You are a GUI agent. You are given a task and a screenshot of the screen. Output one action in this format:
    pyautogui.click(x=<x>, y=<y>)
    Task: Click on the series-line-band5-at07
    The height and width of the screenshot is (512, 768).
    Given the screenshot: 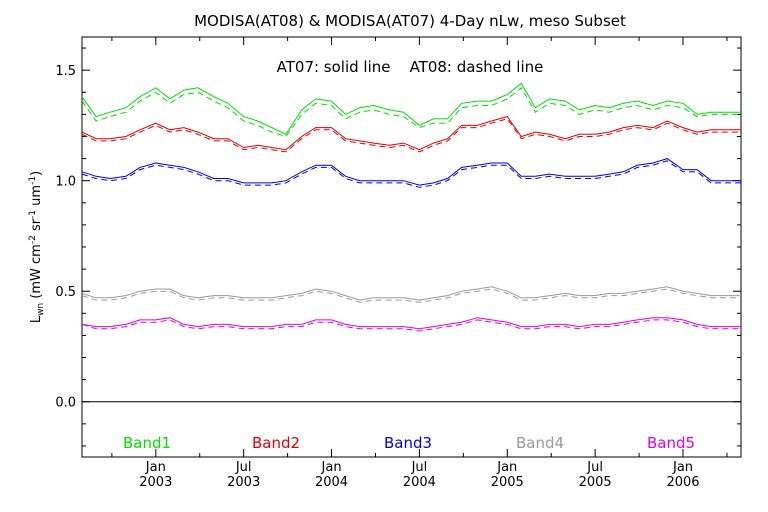 What is the action you would take?
    pyautogui.click(x=411, y=323)
    